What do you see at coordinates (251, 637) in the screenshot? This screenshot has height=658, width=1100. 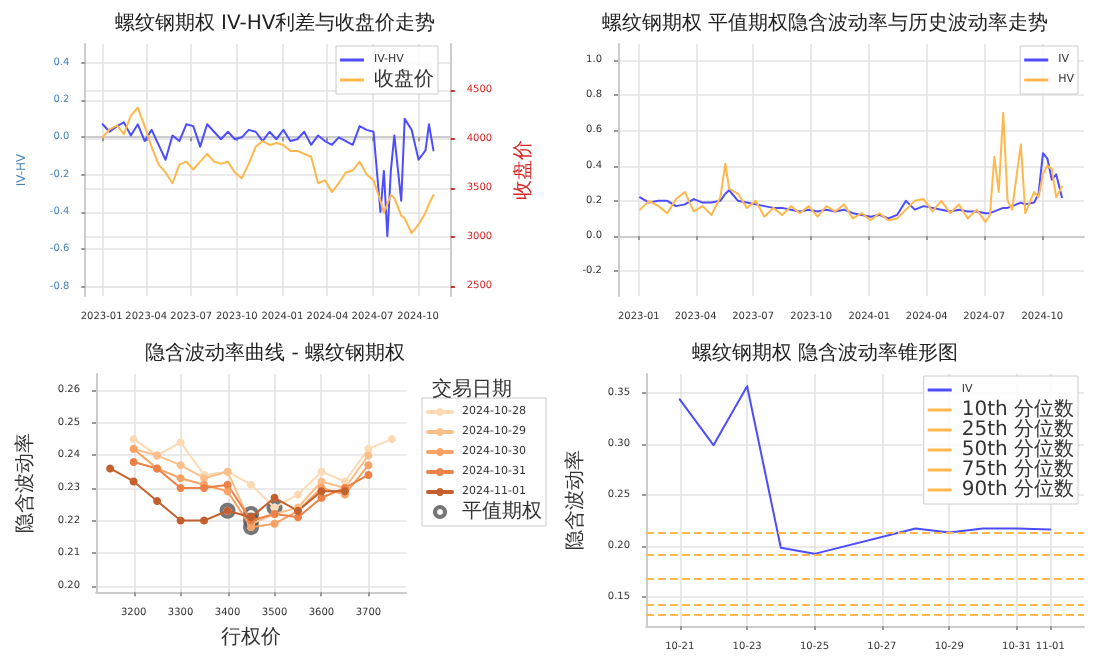 I see `x-axis-title: 行权价` at bounding box center [251, 637].